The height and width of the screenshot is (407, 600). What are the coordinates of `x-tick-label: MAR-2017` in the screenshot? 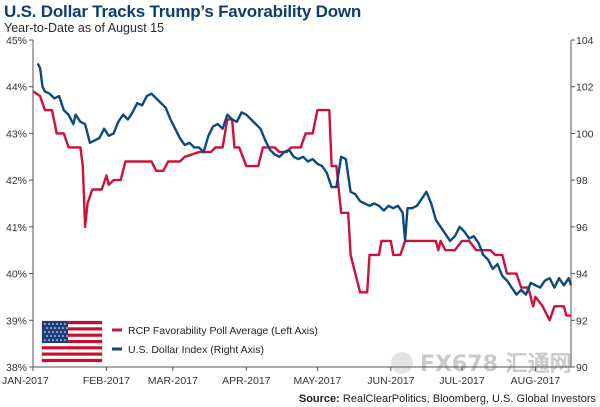 It's located at (173, 381).